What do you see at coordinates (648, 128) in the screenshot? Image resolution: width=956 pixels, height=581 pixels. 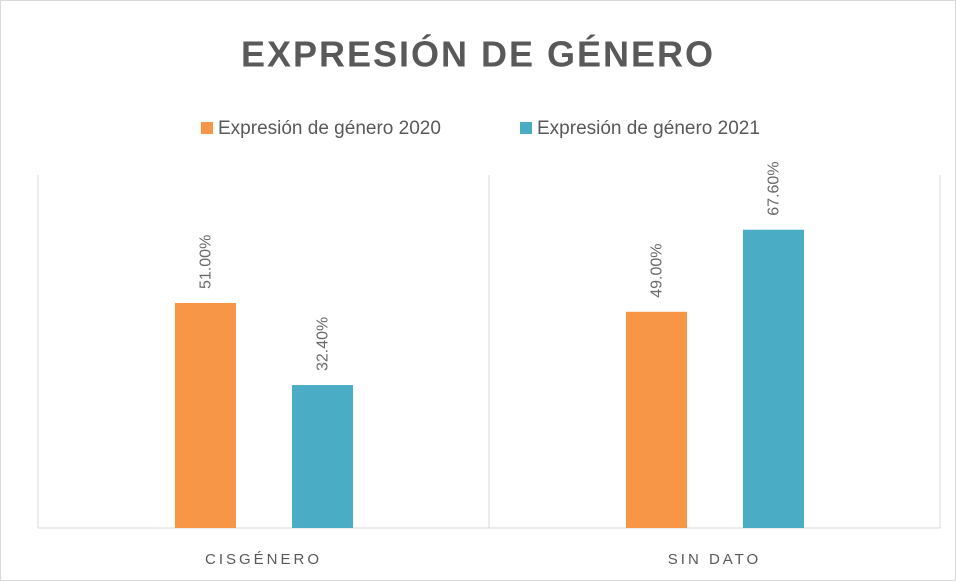 I see `legend-label: Expresión de género 2021` at bounding box center [648, 128].